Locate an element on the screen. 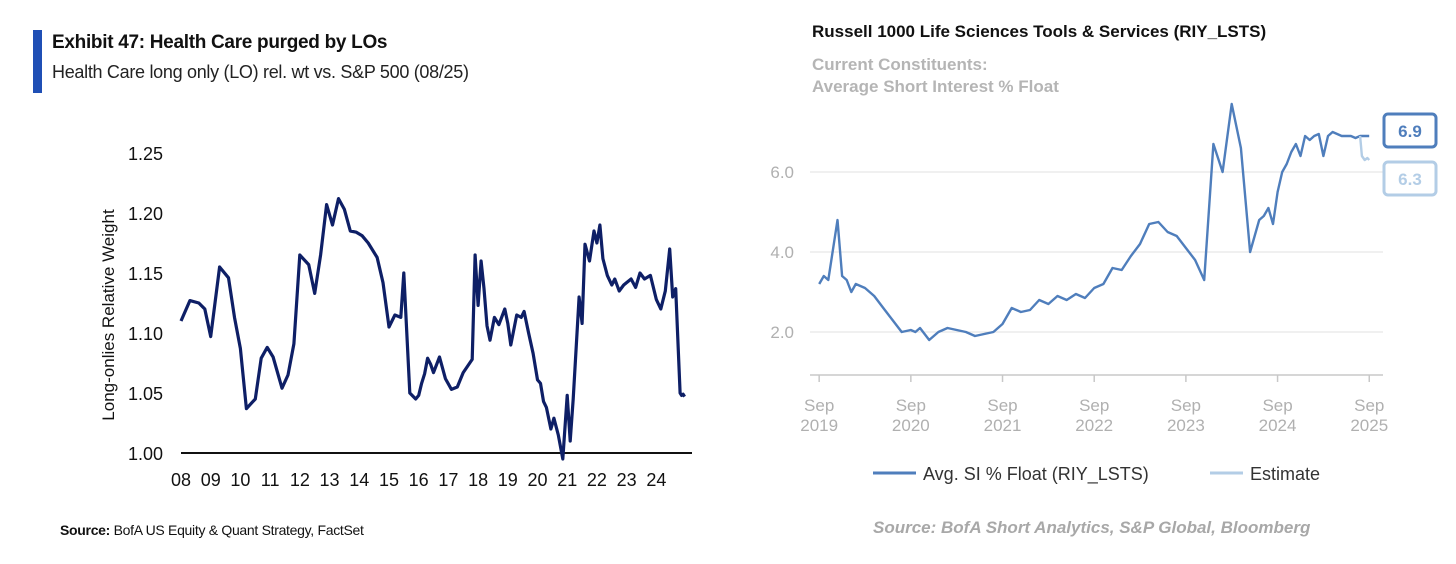  last-value-badge is located at coordinates (1410, 130).